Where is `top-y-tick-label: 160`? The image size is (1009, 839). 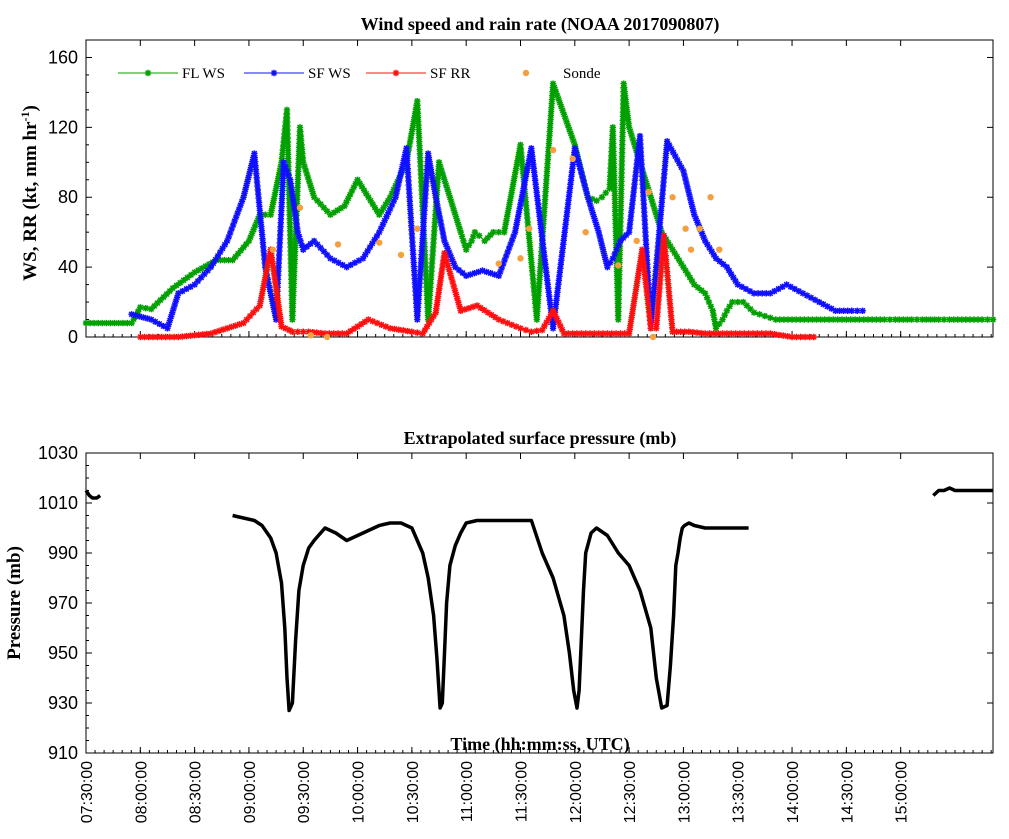 top-y-tick-label: 160 is located at coordinates (63, 57).